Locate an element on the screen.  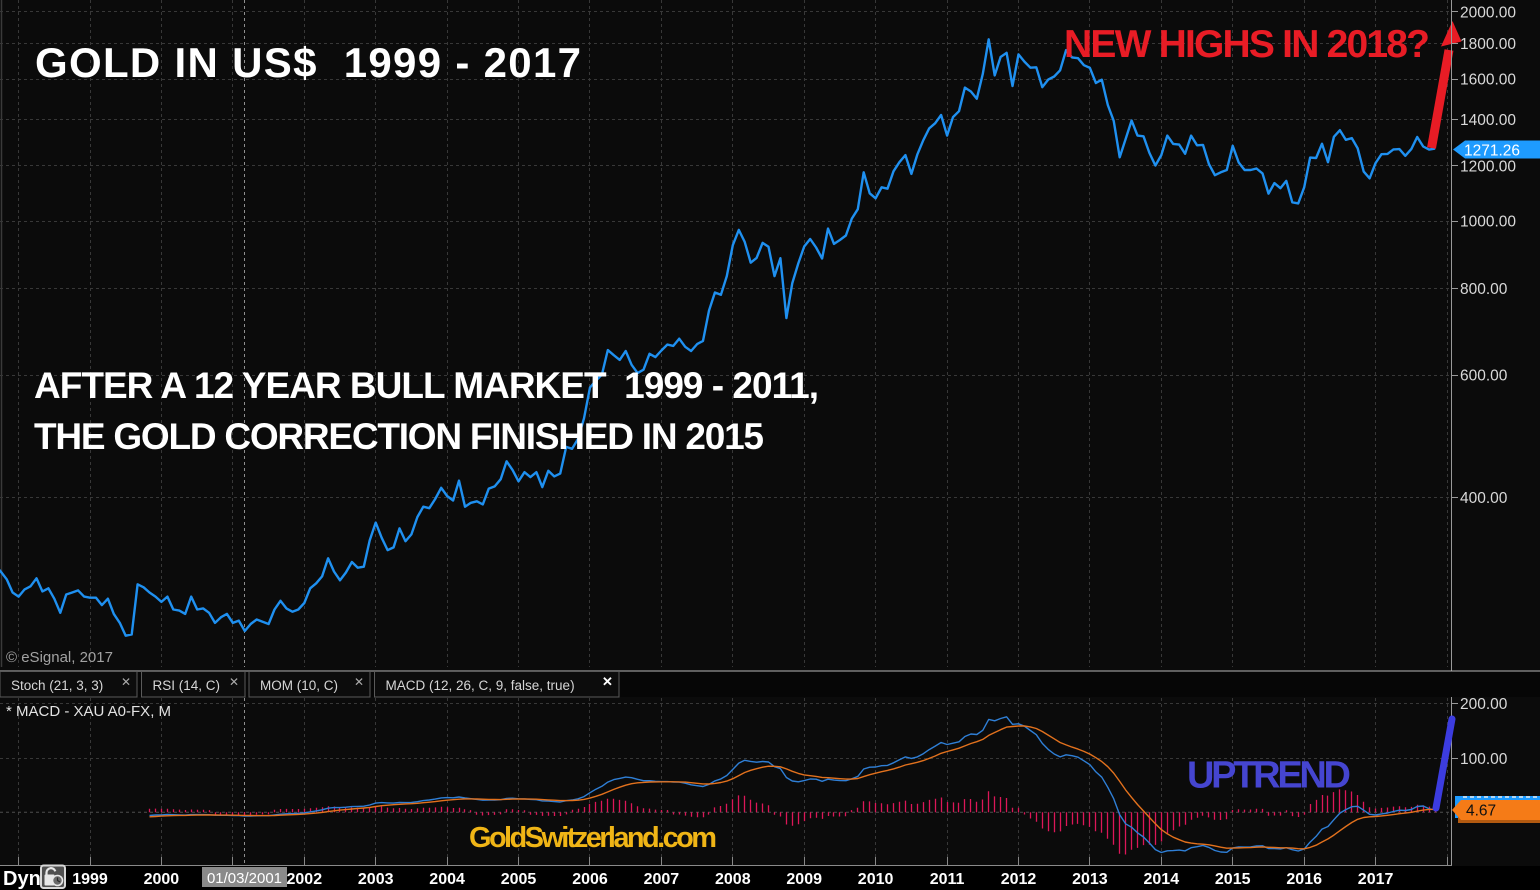
svg-text: 2016 is located at coordinates (1304, 879).